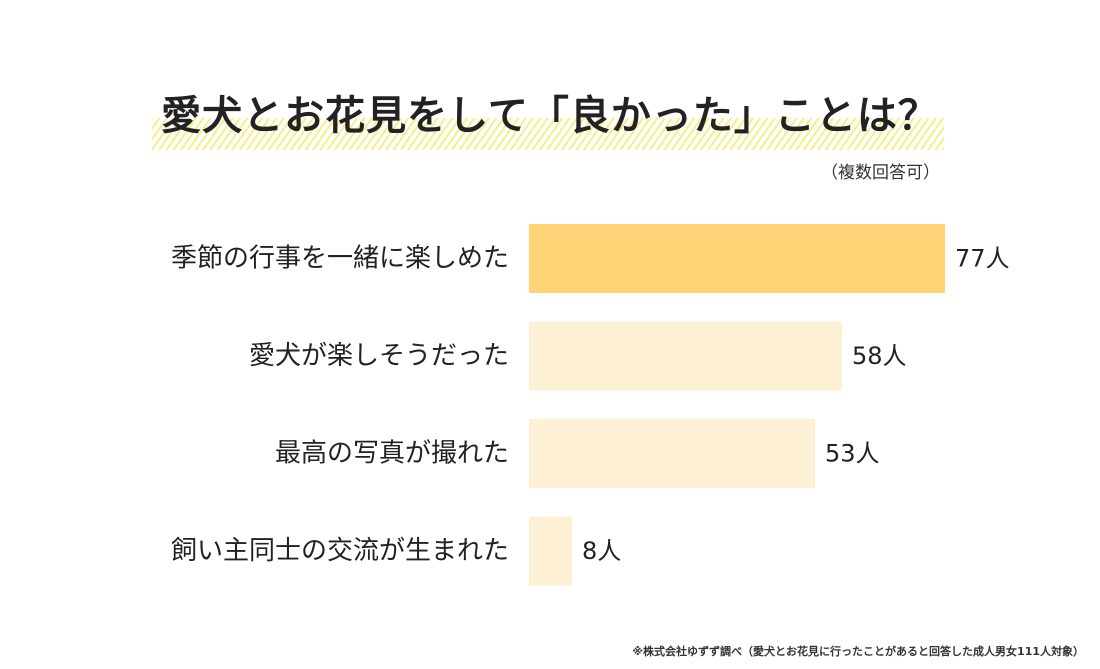  I want to click on value-label-2: 58人, so click(879, 356).